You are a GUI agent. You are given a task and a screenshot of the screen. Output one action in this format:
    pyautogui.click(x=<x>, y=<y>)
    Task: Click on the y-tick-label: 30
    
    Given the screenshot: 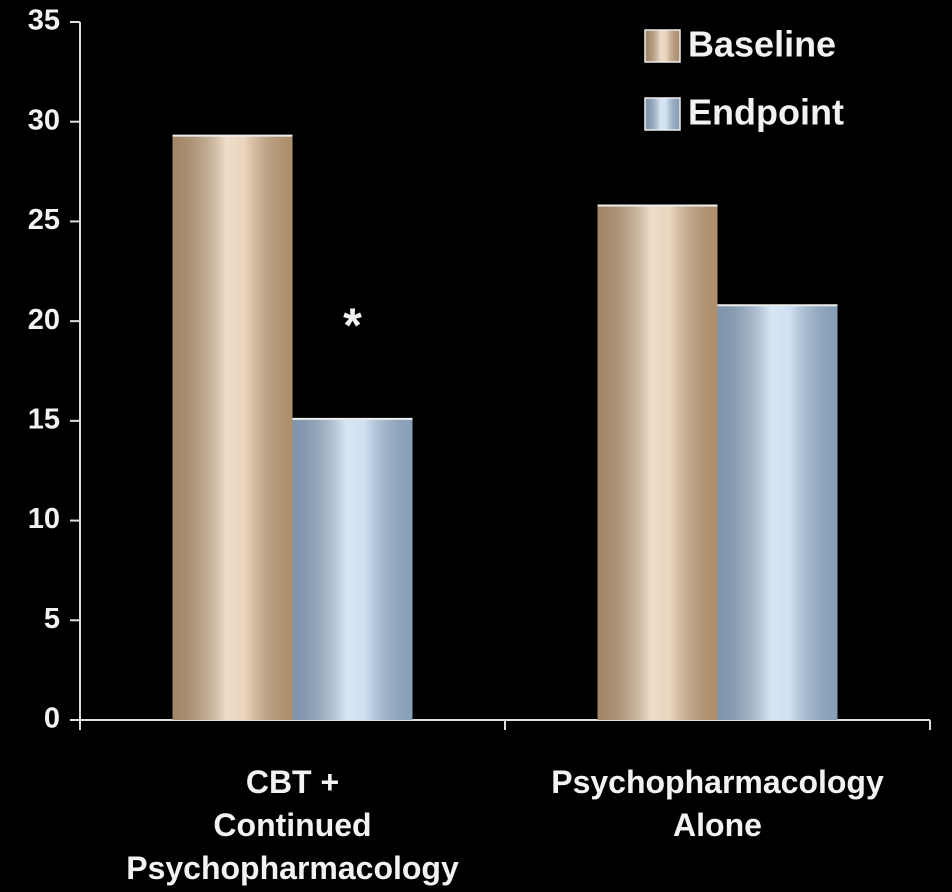 What is the action you would take?
    pyautogui.click(x=44, y=120)
    